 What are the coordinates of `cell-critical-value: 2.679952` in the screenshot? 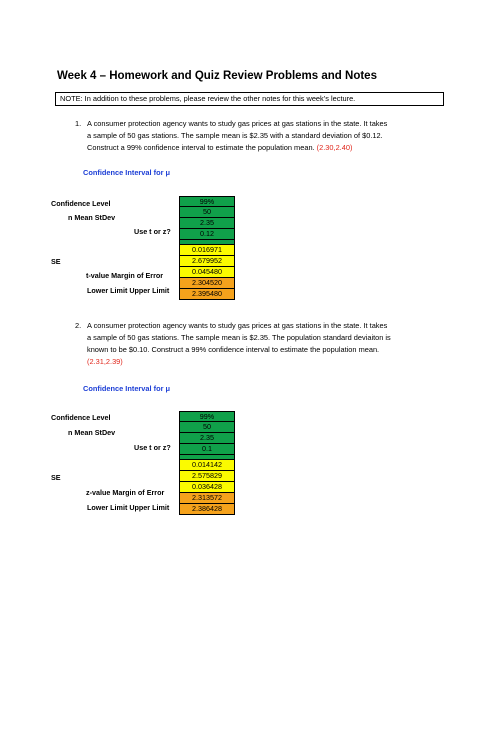 It's located at (207, 261).